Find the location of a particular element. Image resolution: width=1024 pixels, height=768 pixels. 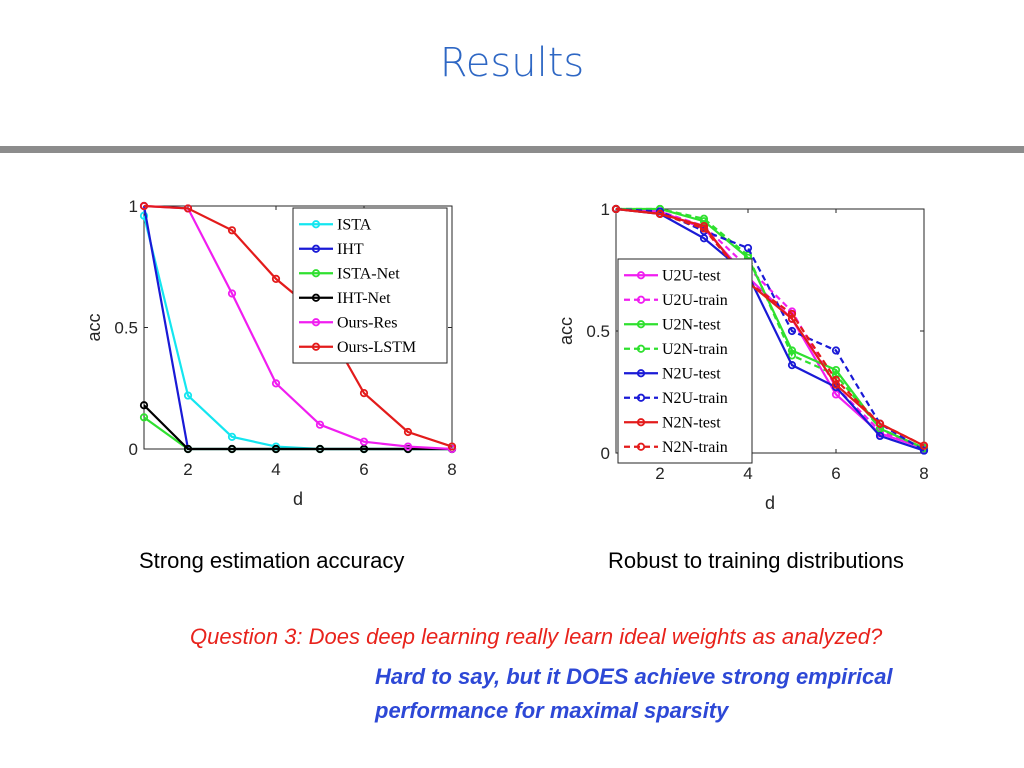

legend-marker-u2u-train is located at coordinates (641, 299).